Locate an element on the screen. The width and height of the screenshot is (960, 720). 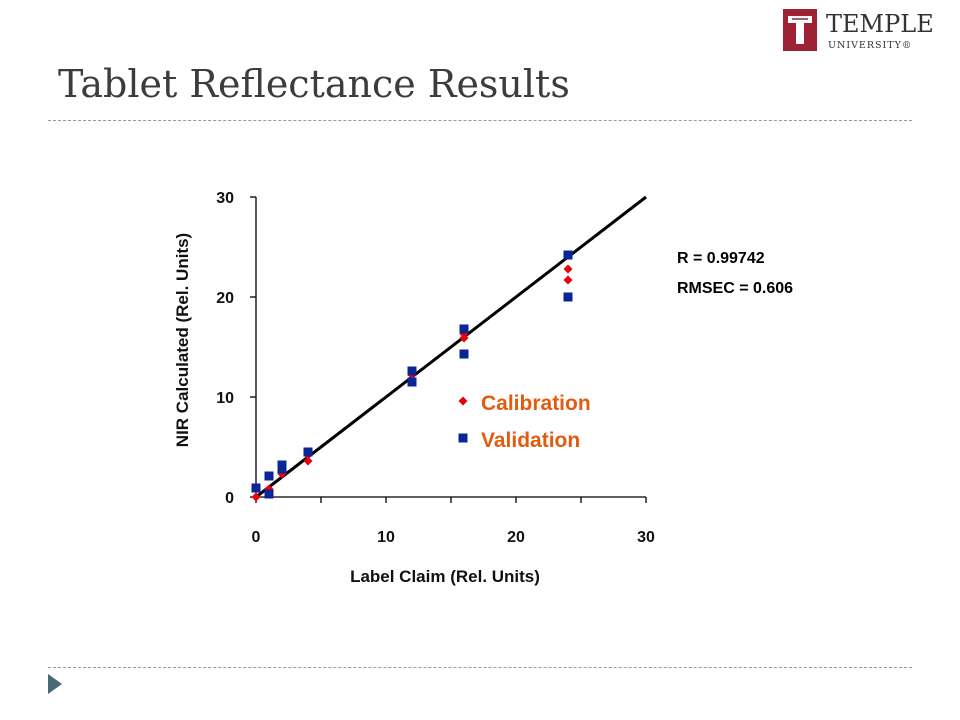
x-tick-label: 30 is located at coordinates (646, 537).